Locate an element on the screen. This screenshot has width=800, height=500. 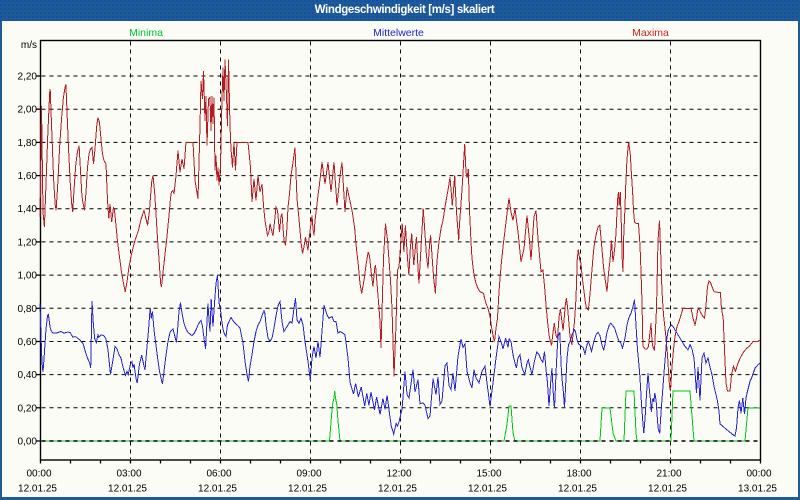
svg-text: 2,20 is located at coordinates (28, 77).